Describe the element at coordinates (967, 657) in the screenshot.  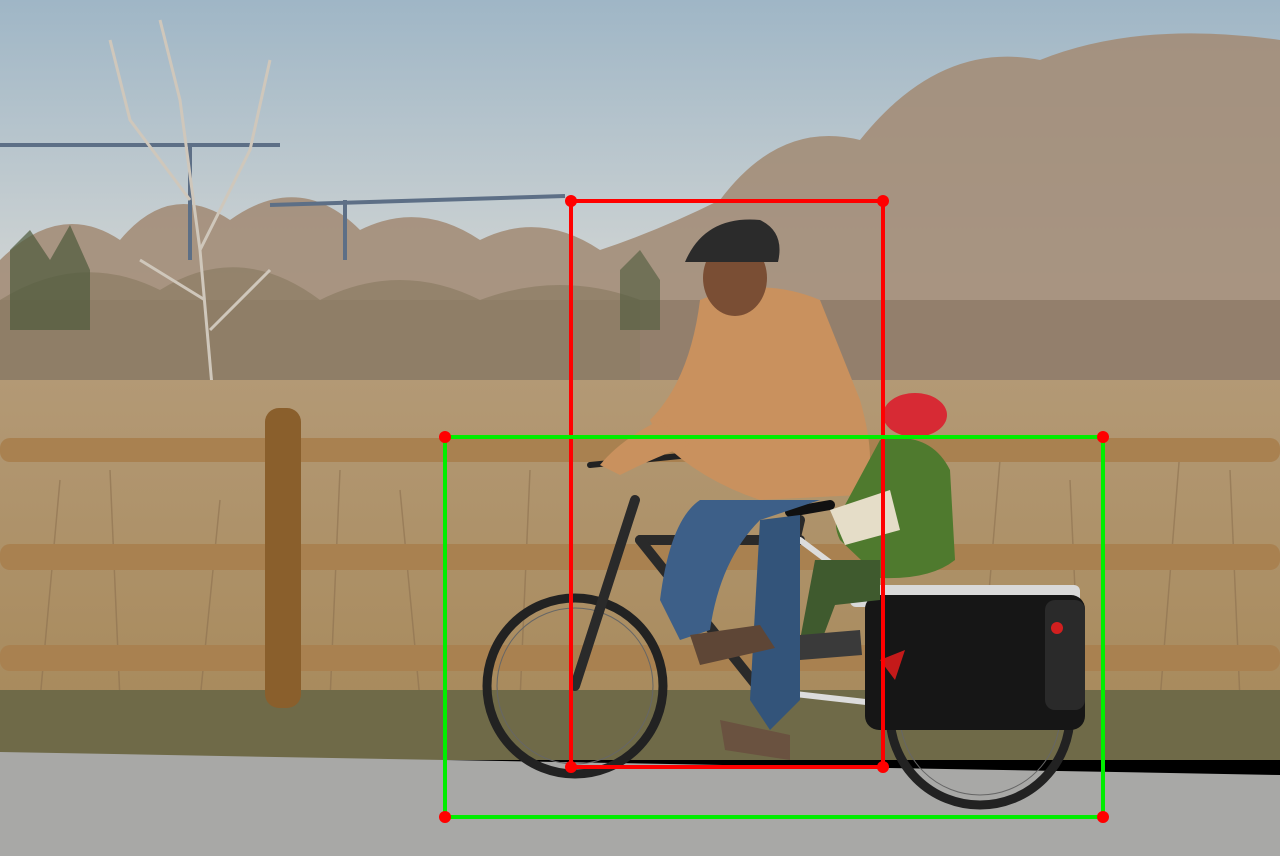
I see `cargo-panniers` at that location.